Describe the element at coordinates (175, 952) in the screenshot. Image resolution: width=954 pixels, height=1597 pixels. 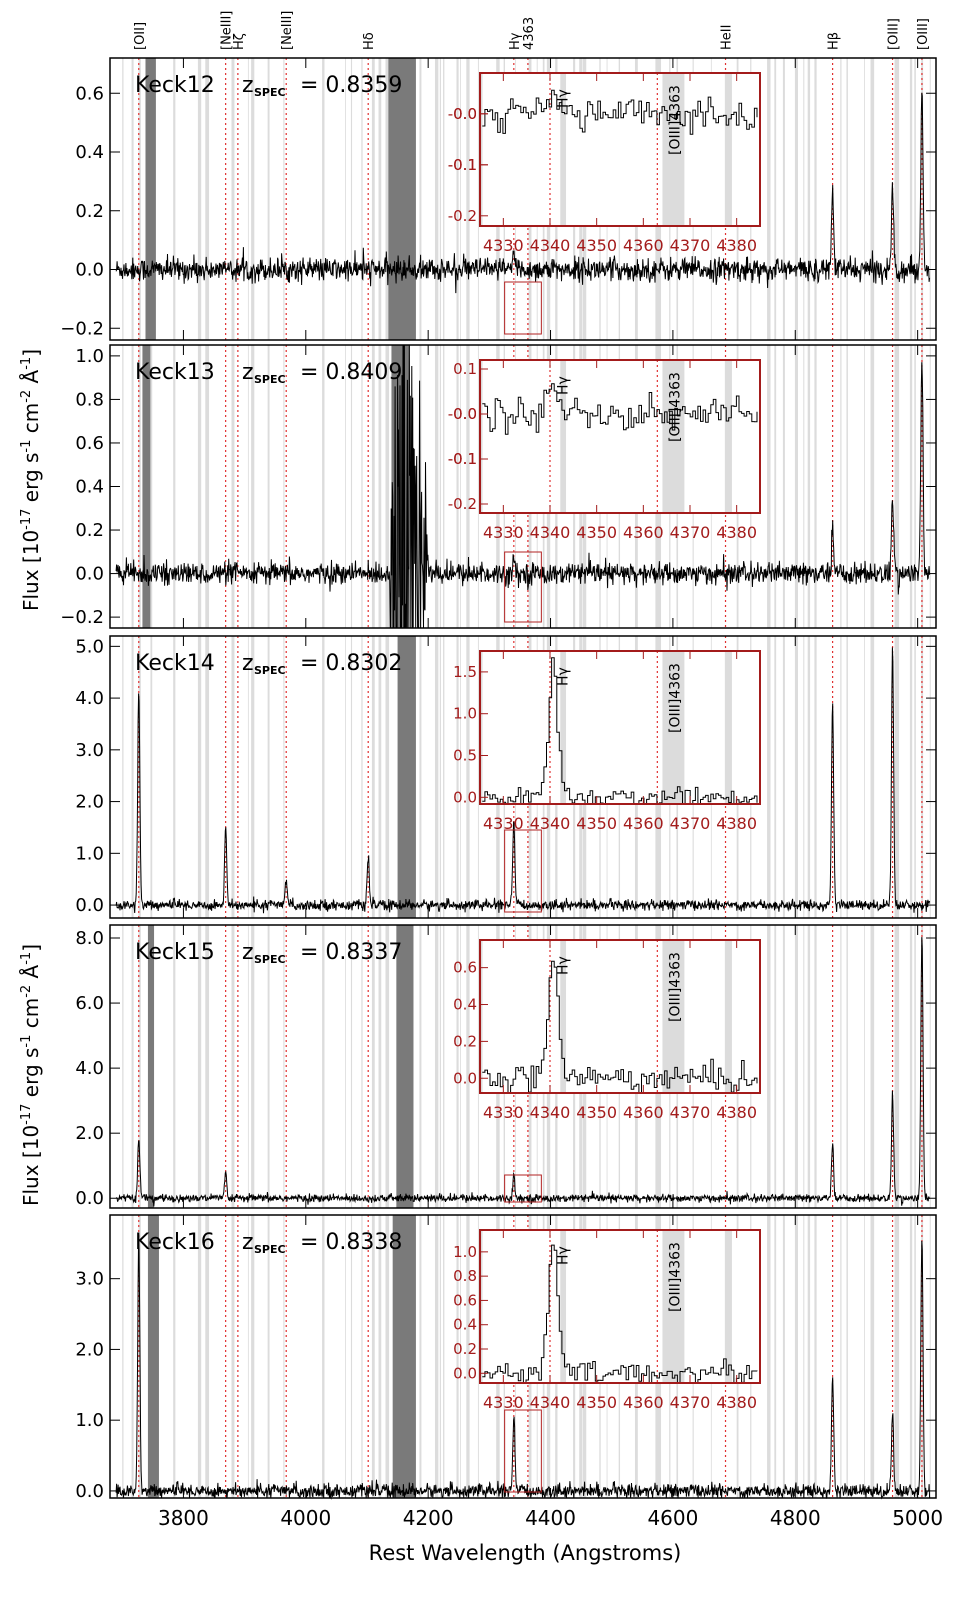
I see `panel-name-3: Keck15` at that location.